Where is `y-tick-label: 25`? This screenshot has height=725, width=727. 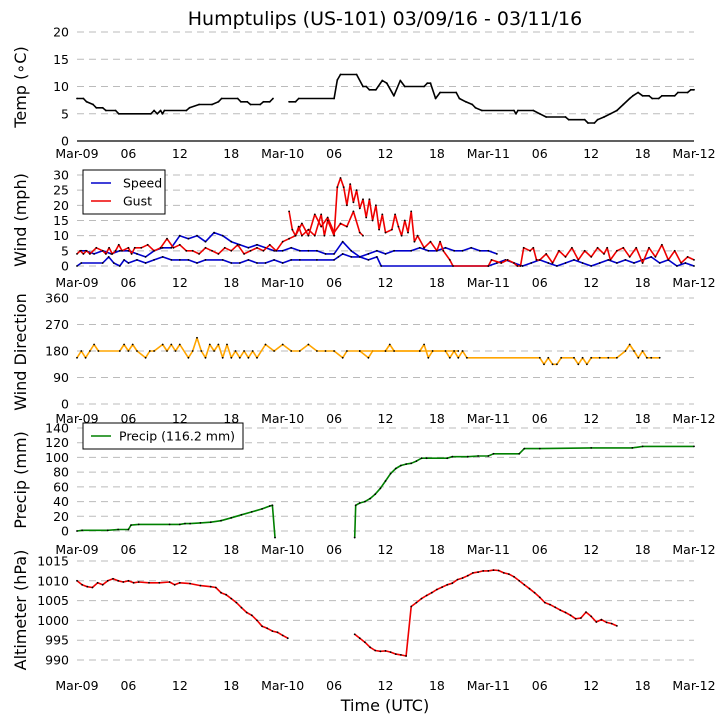 y-tick-label: 25 is located at coordinates (61, 190).